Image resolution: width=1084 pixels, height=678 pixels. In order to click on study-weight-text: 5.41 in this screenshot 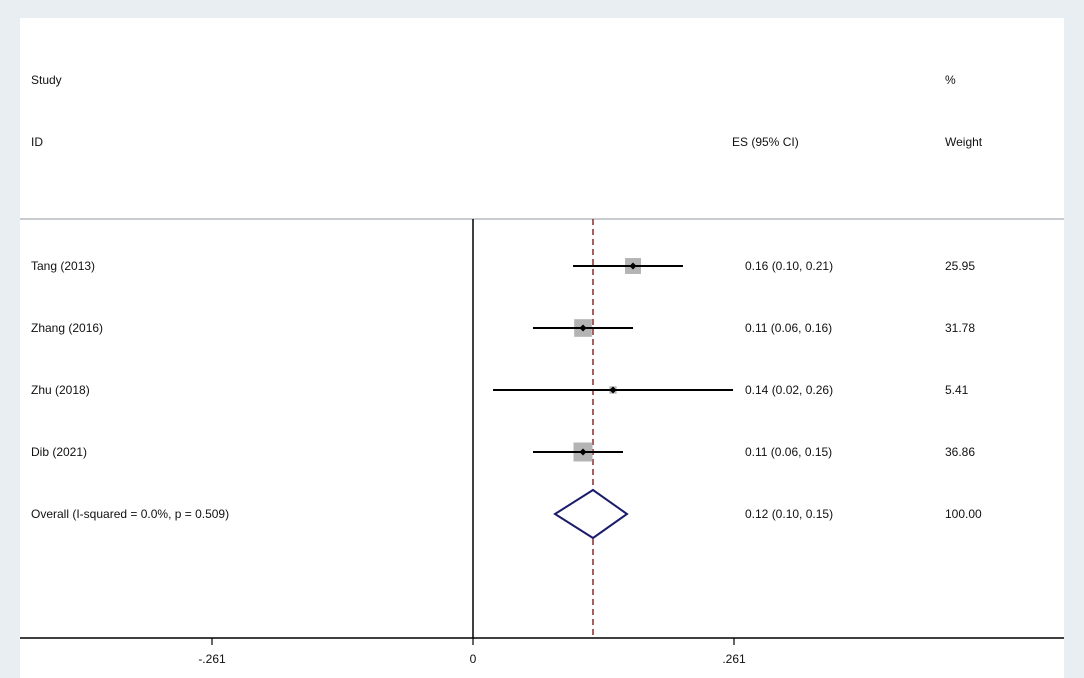, I will do `click(957, 390)`.